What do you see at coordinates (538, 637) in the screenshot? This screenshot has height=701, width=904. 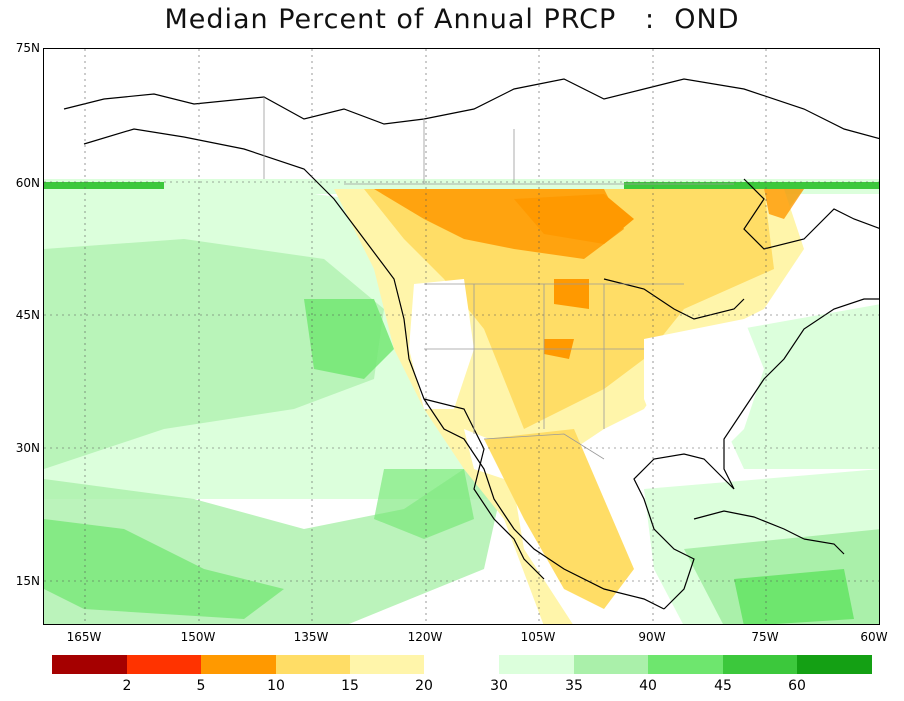 I see `lon-label-105w: 105W` at bounding box center [538, 637].